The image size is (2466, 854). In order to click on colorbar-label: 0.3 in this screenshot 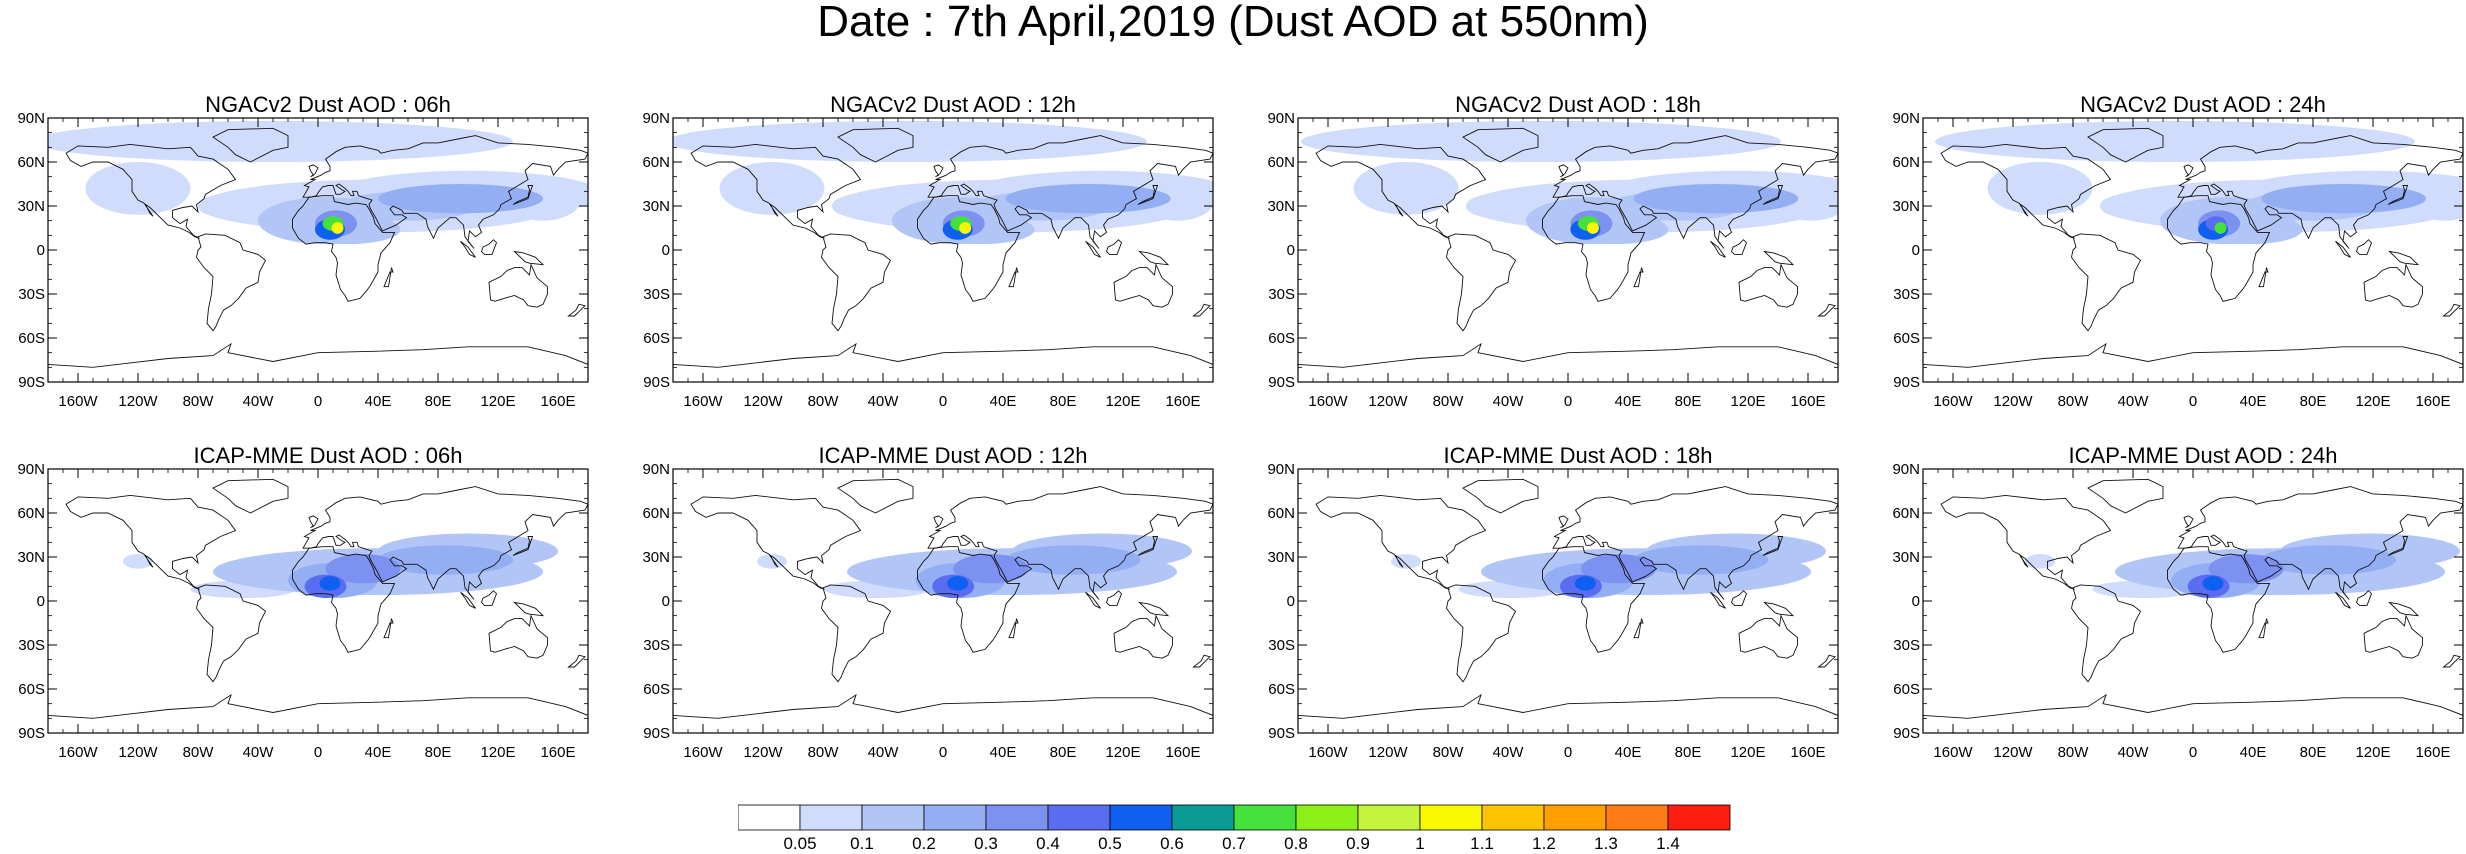, I will do `click(986, 843)`.